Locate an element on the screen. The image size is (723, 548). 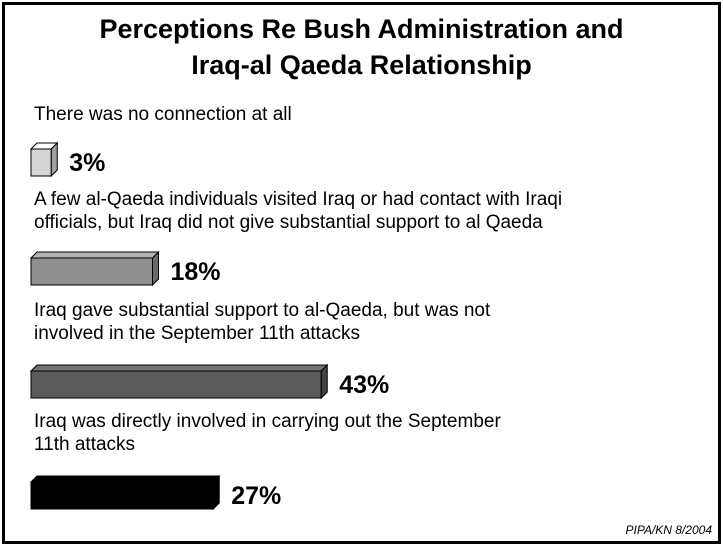
category-label-line: There was no connection at all is located at coordinates (163, 114).